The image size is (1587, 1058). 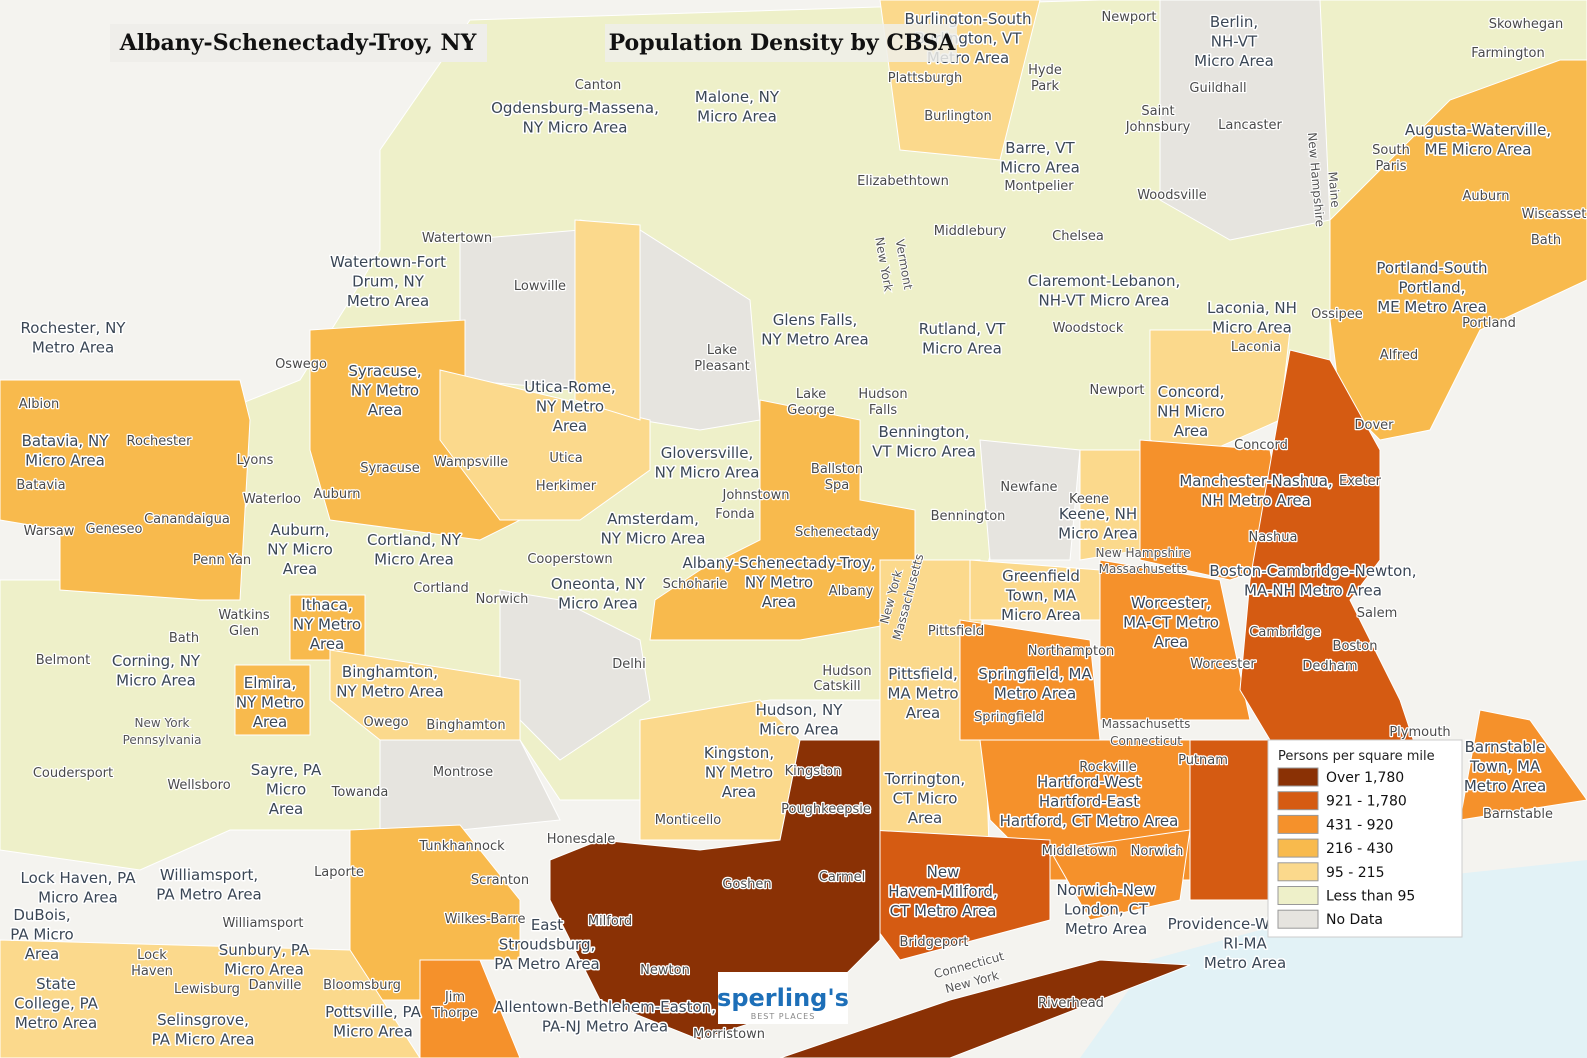 I want to click on area-label: Boston-Cambridge-Newton,, so click(x=1312, y=571).